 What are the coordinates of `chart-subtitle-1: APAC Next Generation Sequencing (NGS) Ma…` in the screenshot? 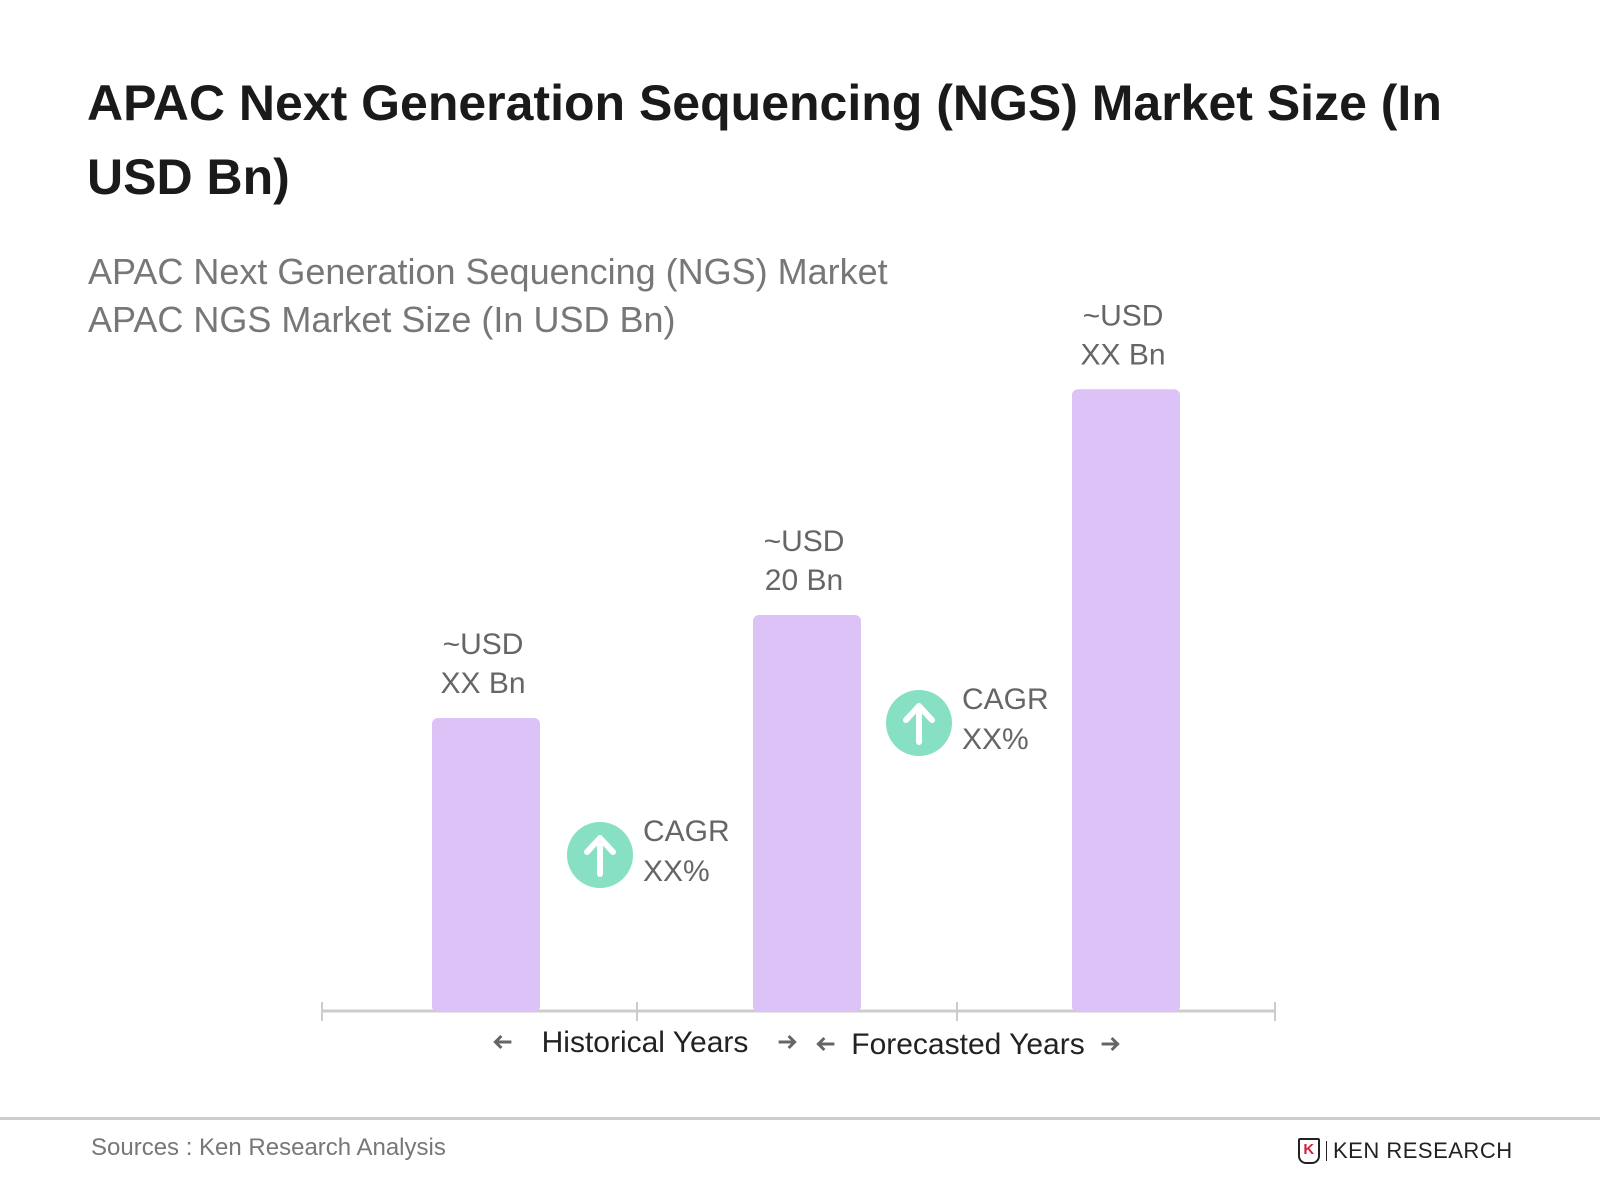 It's located at (488, 271).